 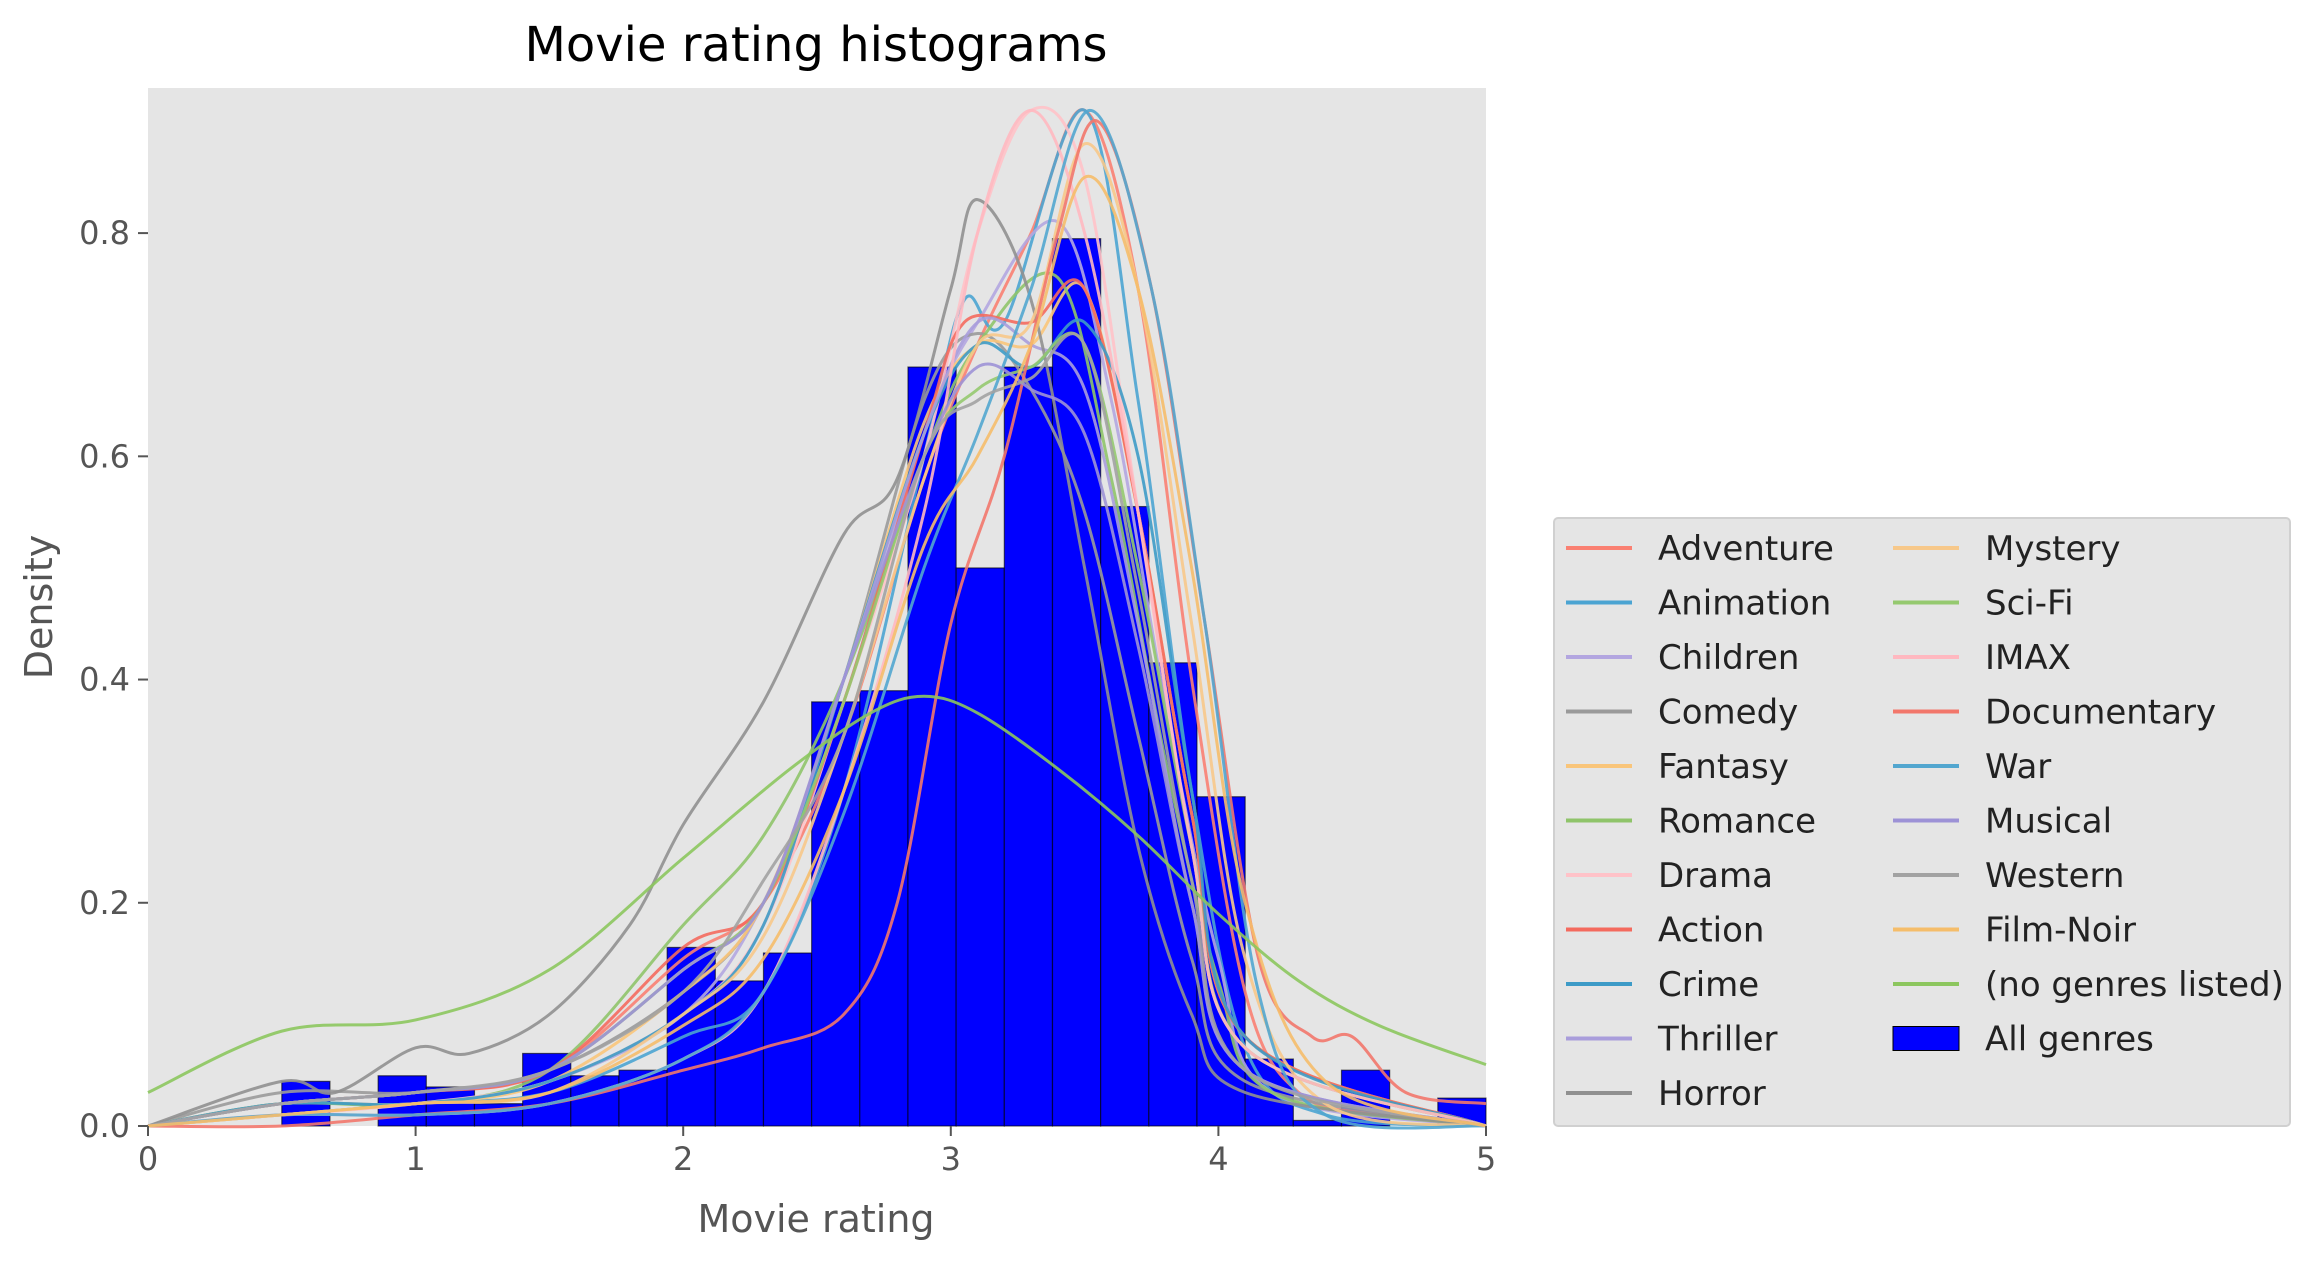 What do you see at coordinates (104, 903) in the screenshot?
I see `y-tick-label: 0.2` at bounding box center [104, 903].